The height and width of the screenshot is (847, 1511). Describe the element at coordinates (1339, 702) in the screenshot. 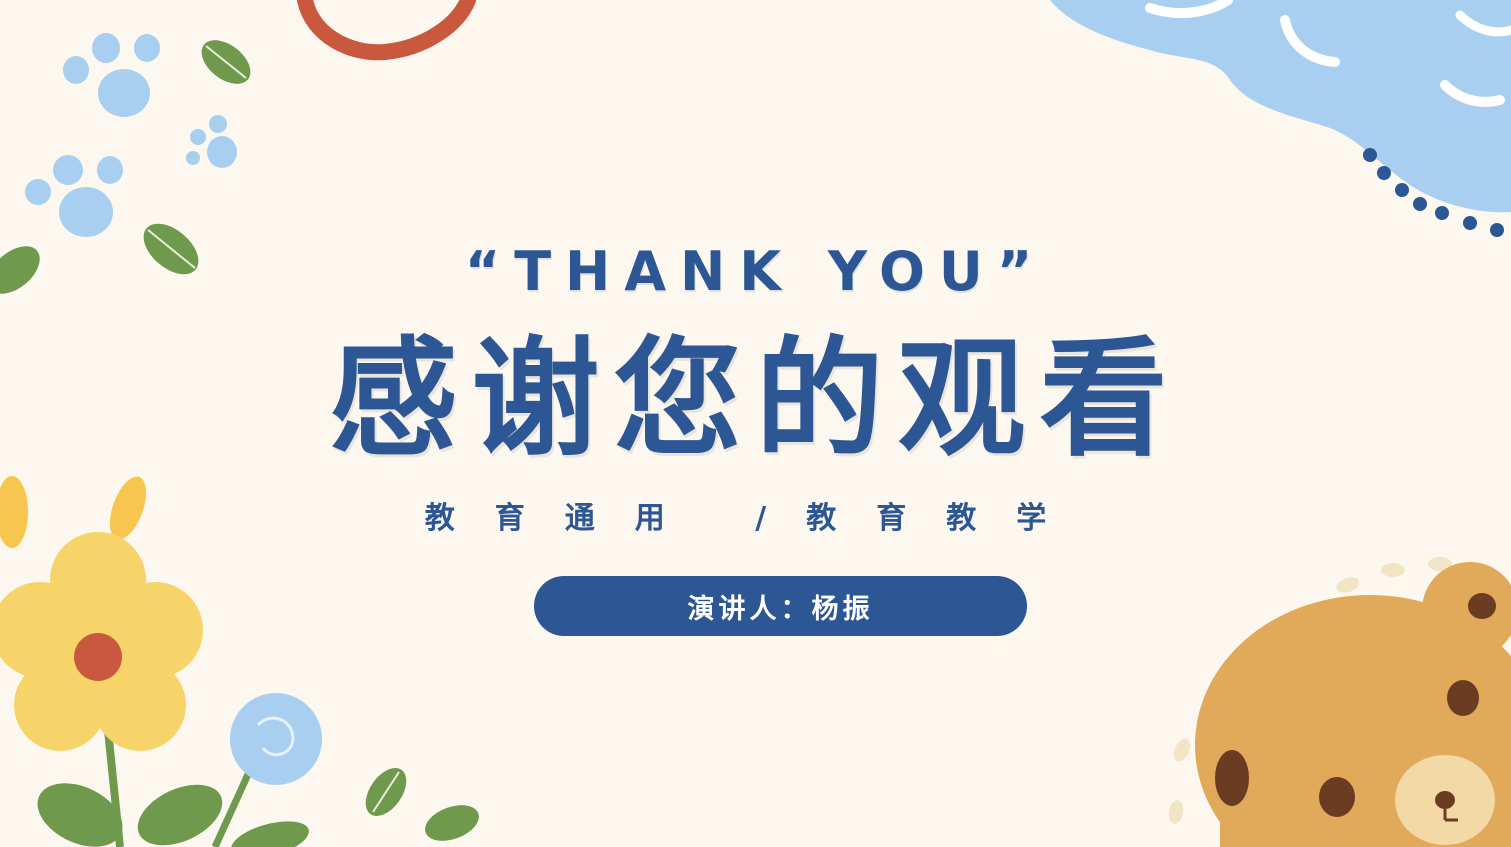

I see `bear-icon` at that location.